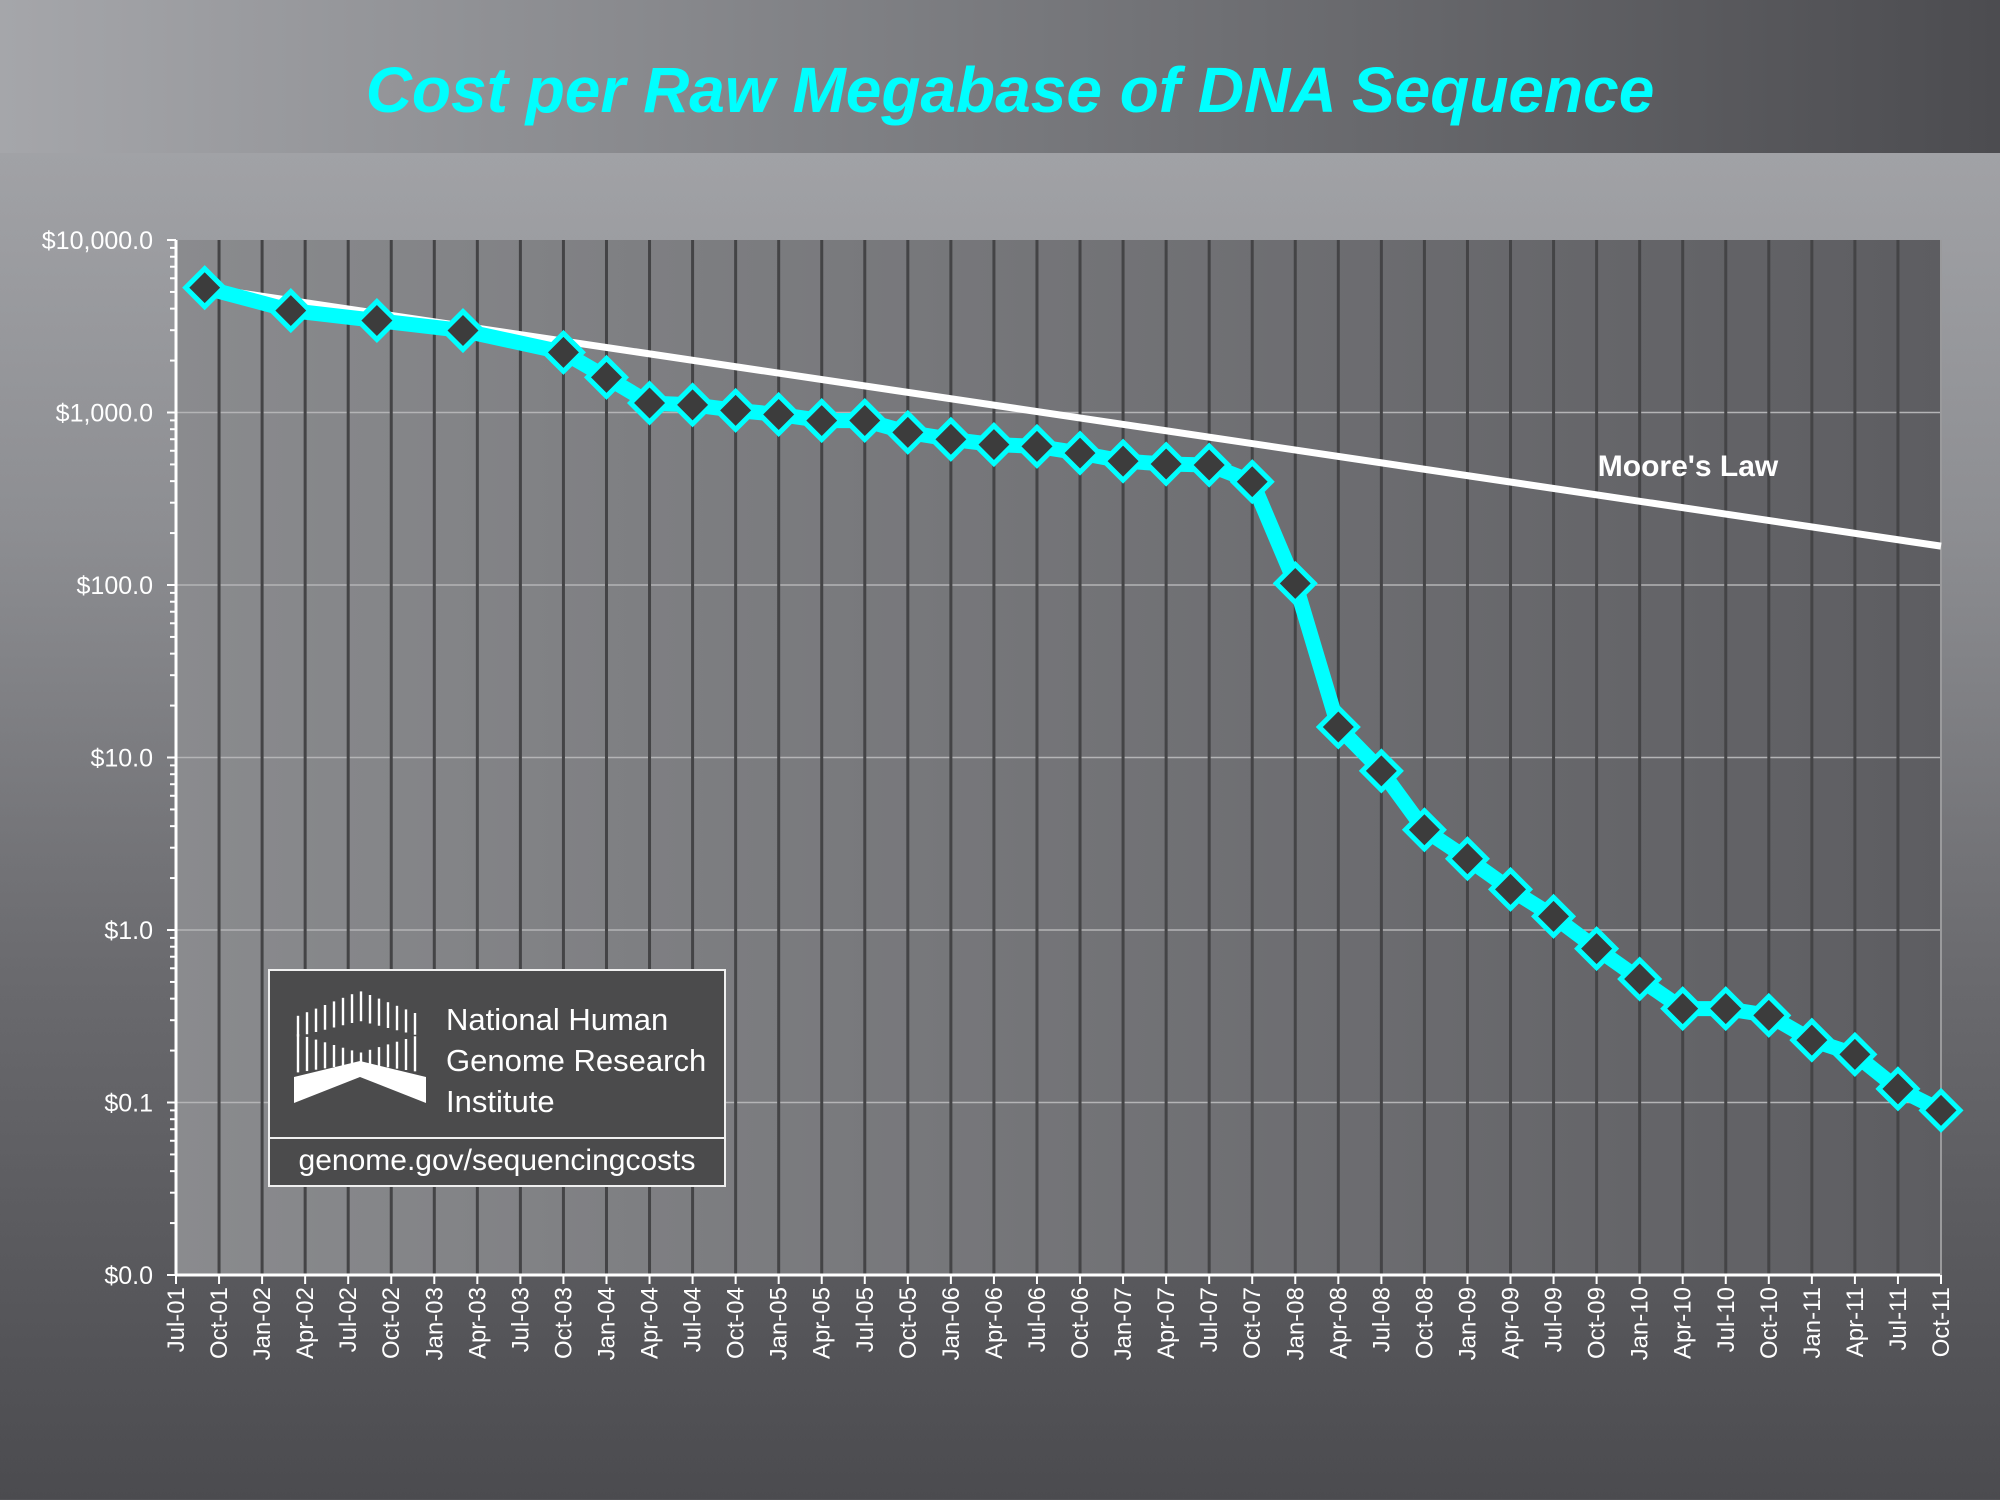  I want to click on x-tick-label: Jan-08, so click(1295, 1323).